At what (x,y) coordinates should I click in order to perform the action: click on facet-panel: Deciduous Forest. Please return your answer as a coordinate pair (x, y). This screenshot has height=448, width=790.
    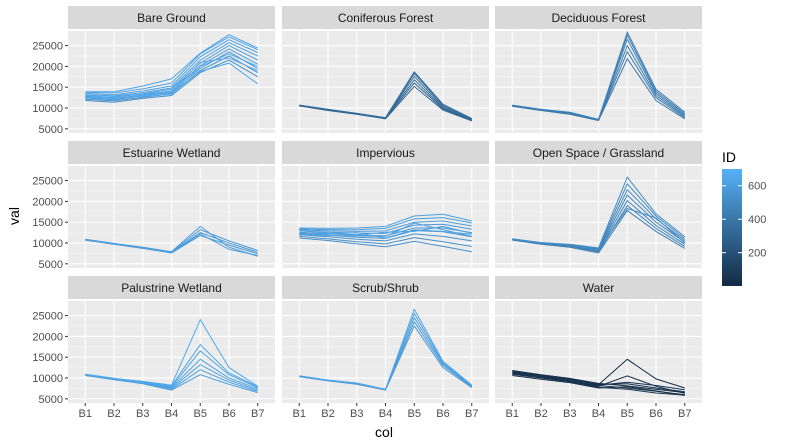
    Looking at the image, I should click on (598, 69).